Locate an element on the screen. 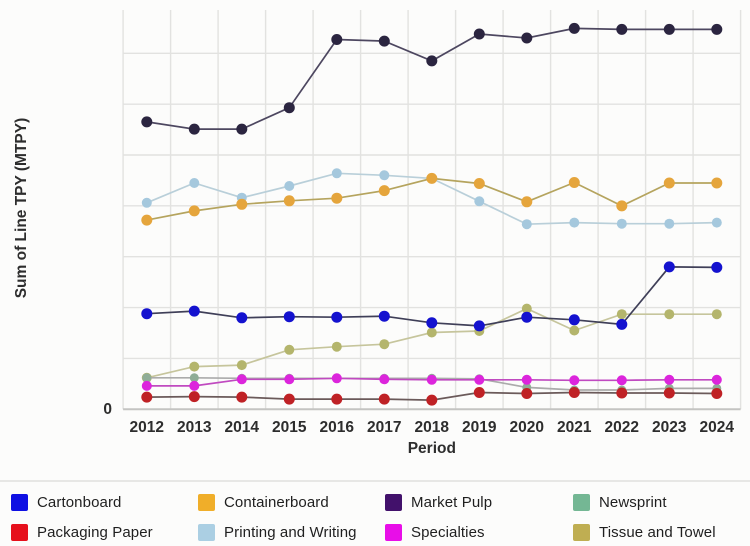 The height and width of the screenshot is (546, 750). legend-item-specialties: Specialties is located at coordinates (479, 532).